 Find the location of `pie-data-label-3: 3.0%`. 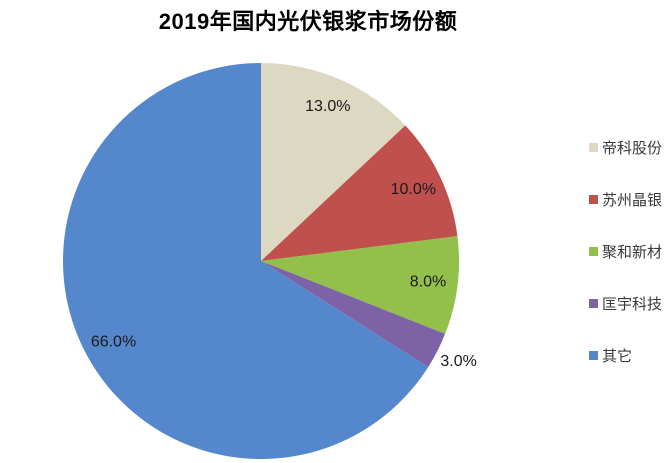

pie-data-label-3: 3.0% is located at coordinates (458, 361).